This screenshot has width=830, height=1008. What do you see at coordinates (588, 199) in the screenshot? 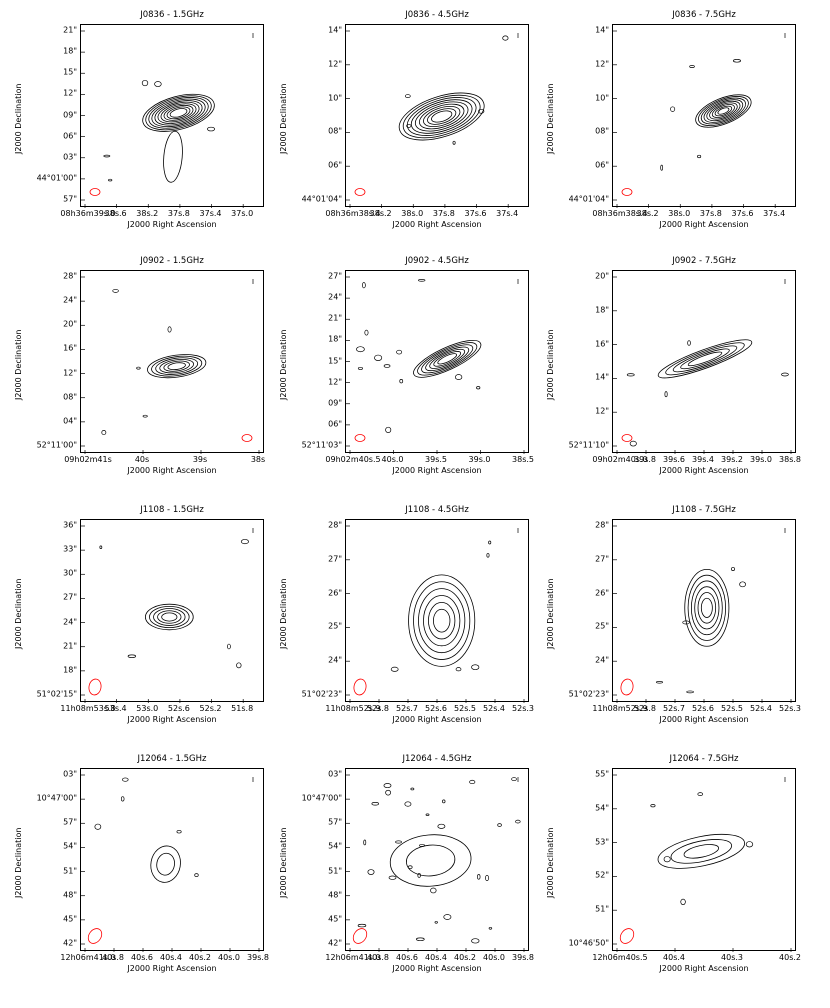
I see `y-tick-label: 44°01'04"` at bounding box center [588, 199].